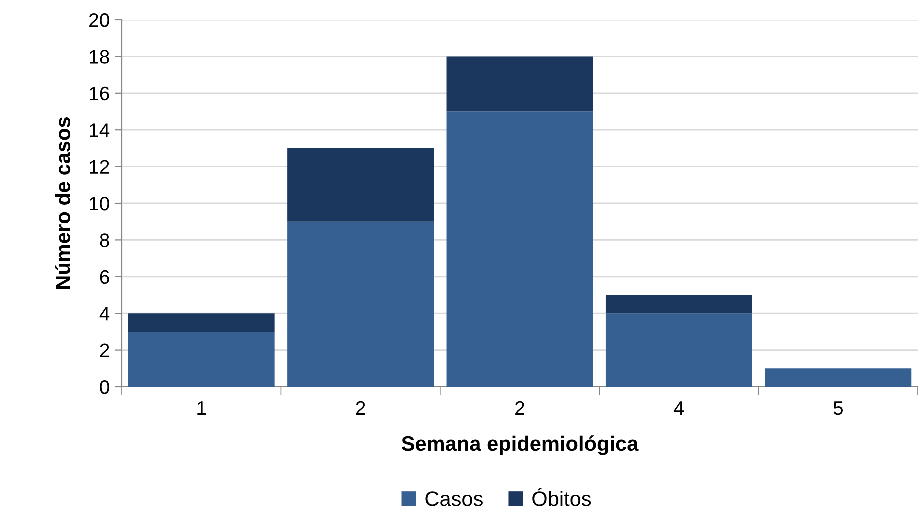 This screenshot has height=524, width=920. Describe the element at coordinates (100, 167) in the screenshot. I see `y-tick-label: 12` at that location.